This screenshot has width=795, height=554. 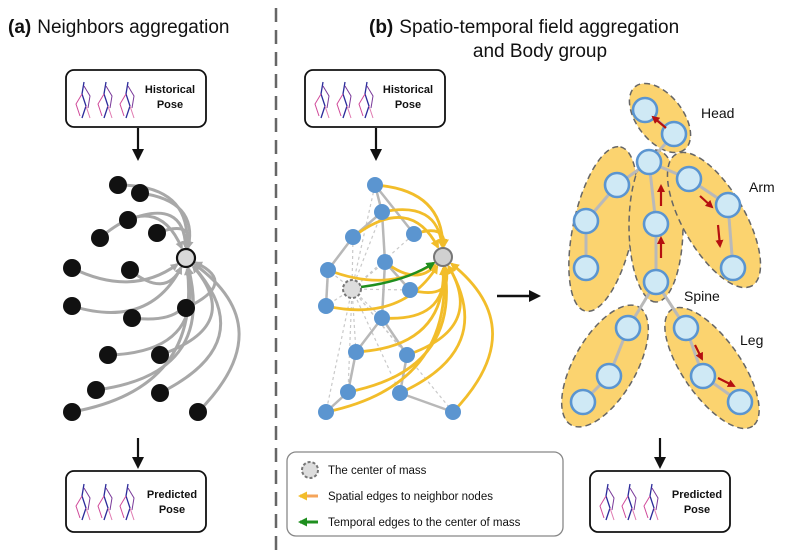 I want to click on label-head: Head, so click(x=717, y=113).